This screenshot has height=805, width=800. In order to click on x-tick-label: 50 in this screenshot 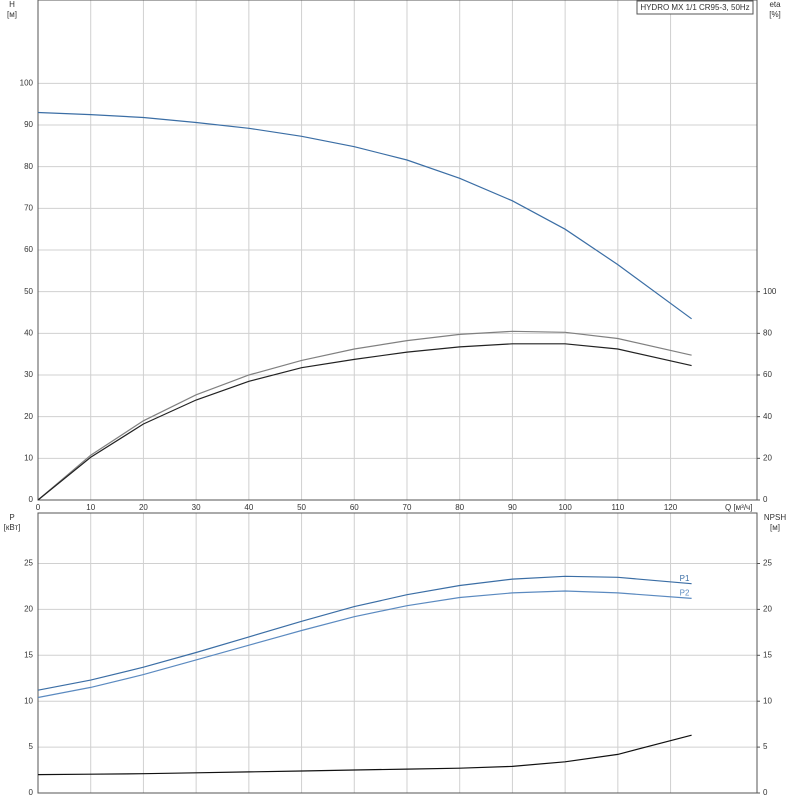, I will do `click(301, 507)`.